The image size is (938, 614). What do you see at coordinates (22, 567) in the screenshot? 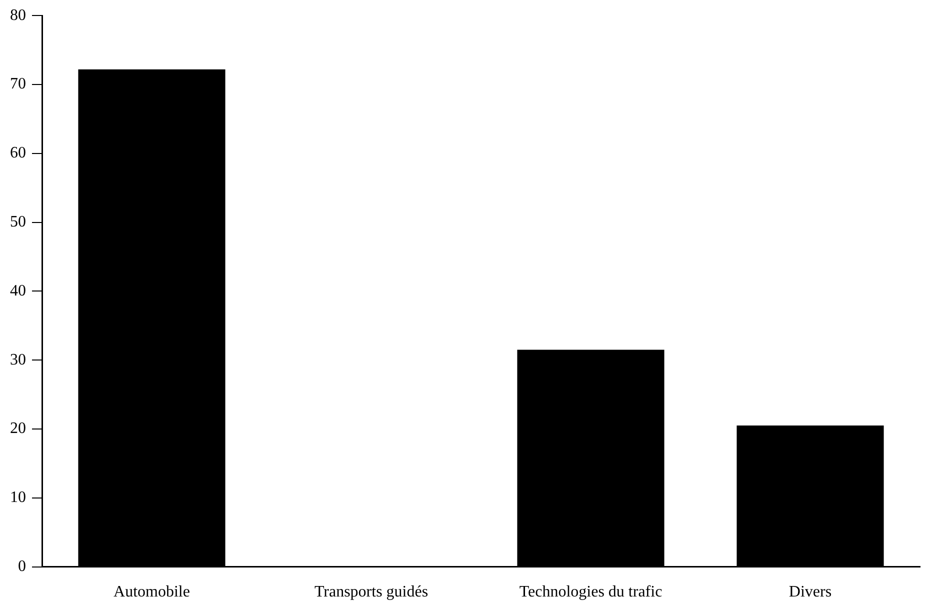
I see `y-tick-label: 0` at bounding box center [22, 567].